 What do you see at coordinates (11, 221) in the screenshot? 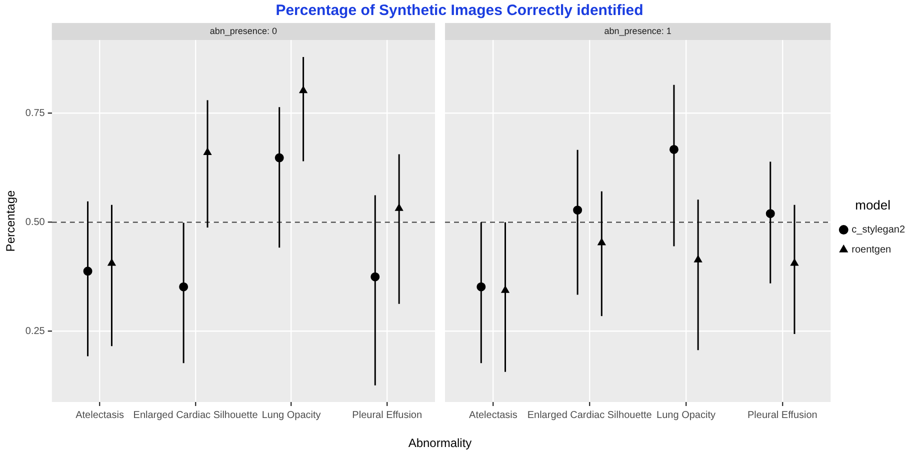
I see `y-axis-title: Percentage` at bounding box center [11, 221].